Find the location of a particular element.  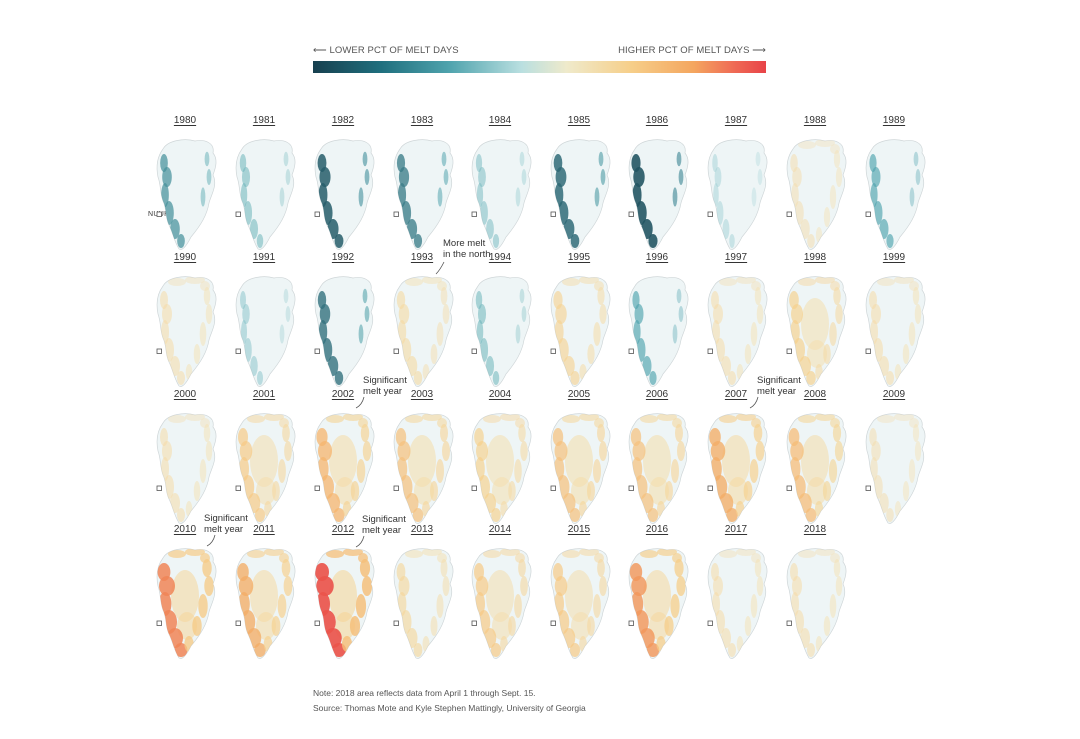

greenland-map-1994 is located at coordinates (501, 331).